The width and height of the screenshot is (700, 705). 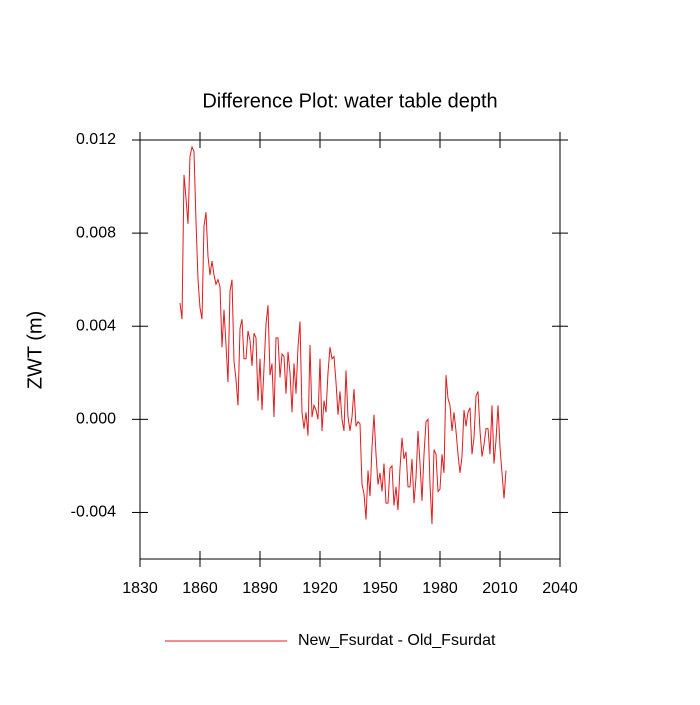 I want to click on y-tick-label: 0.008, so click(x=96, y=232).